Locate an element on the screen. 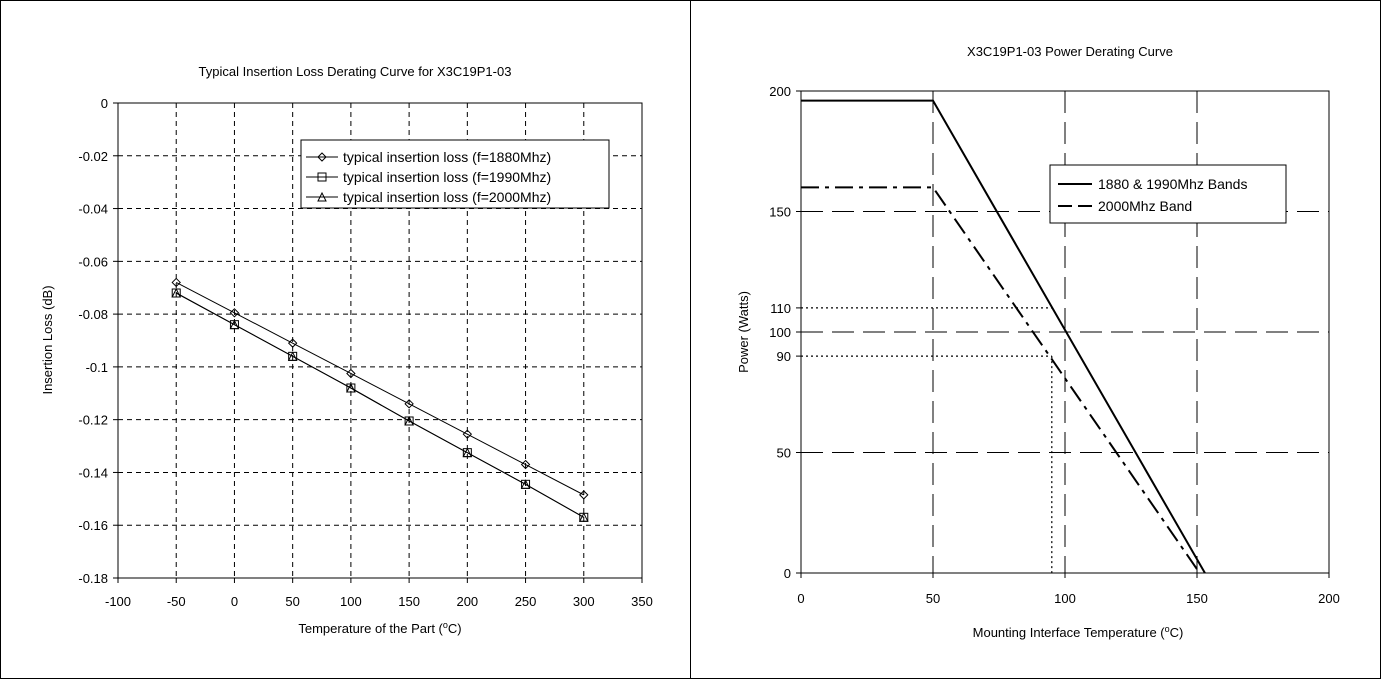 The image size is (1381, 684). chart1-y-axis-label: Insertion Loss (dB) is located at coordinates (47, 339).